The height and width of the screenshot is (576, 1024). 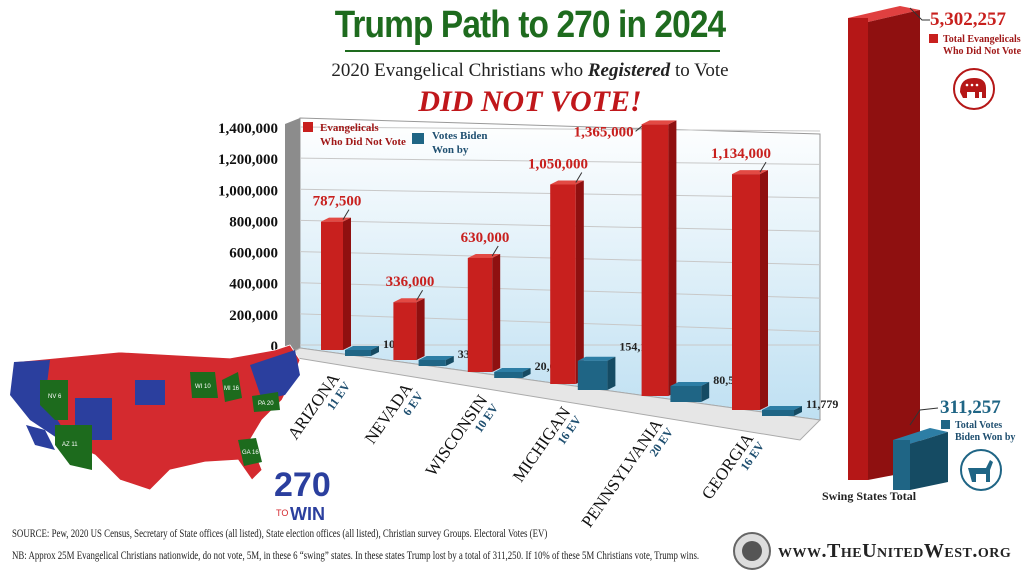 I want to click on website-link: www.TheUnitedWest.org, so click(x=895, y=551).